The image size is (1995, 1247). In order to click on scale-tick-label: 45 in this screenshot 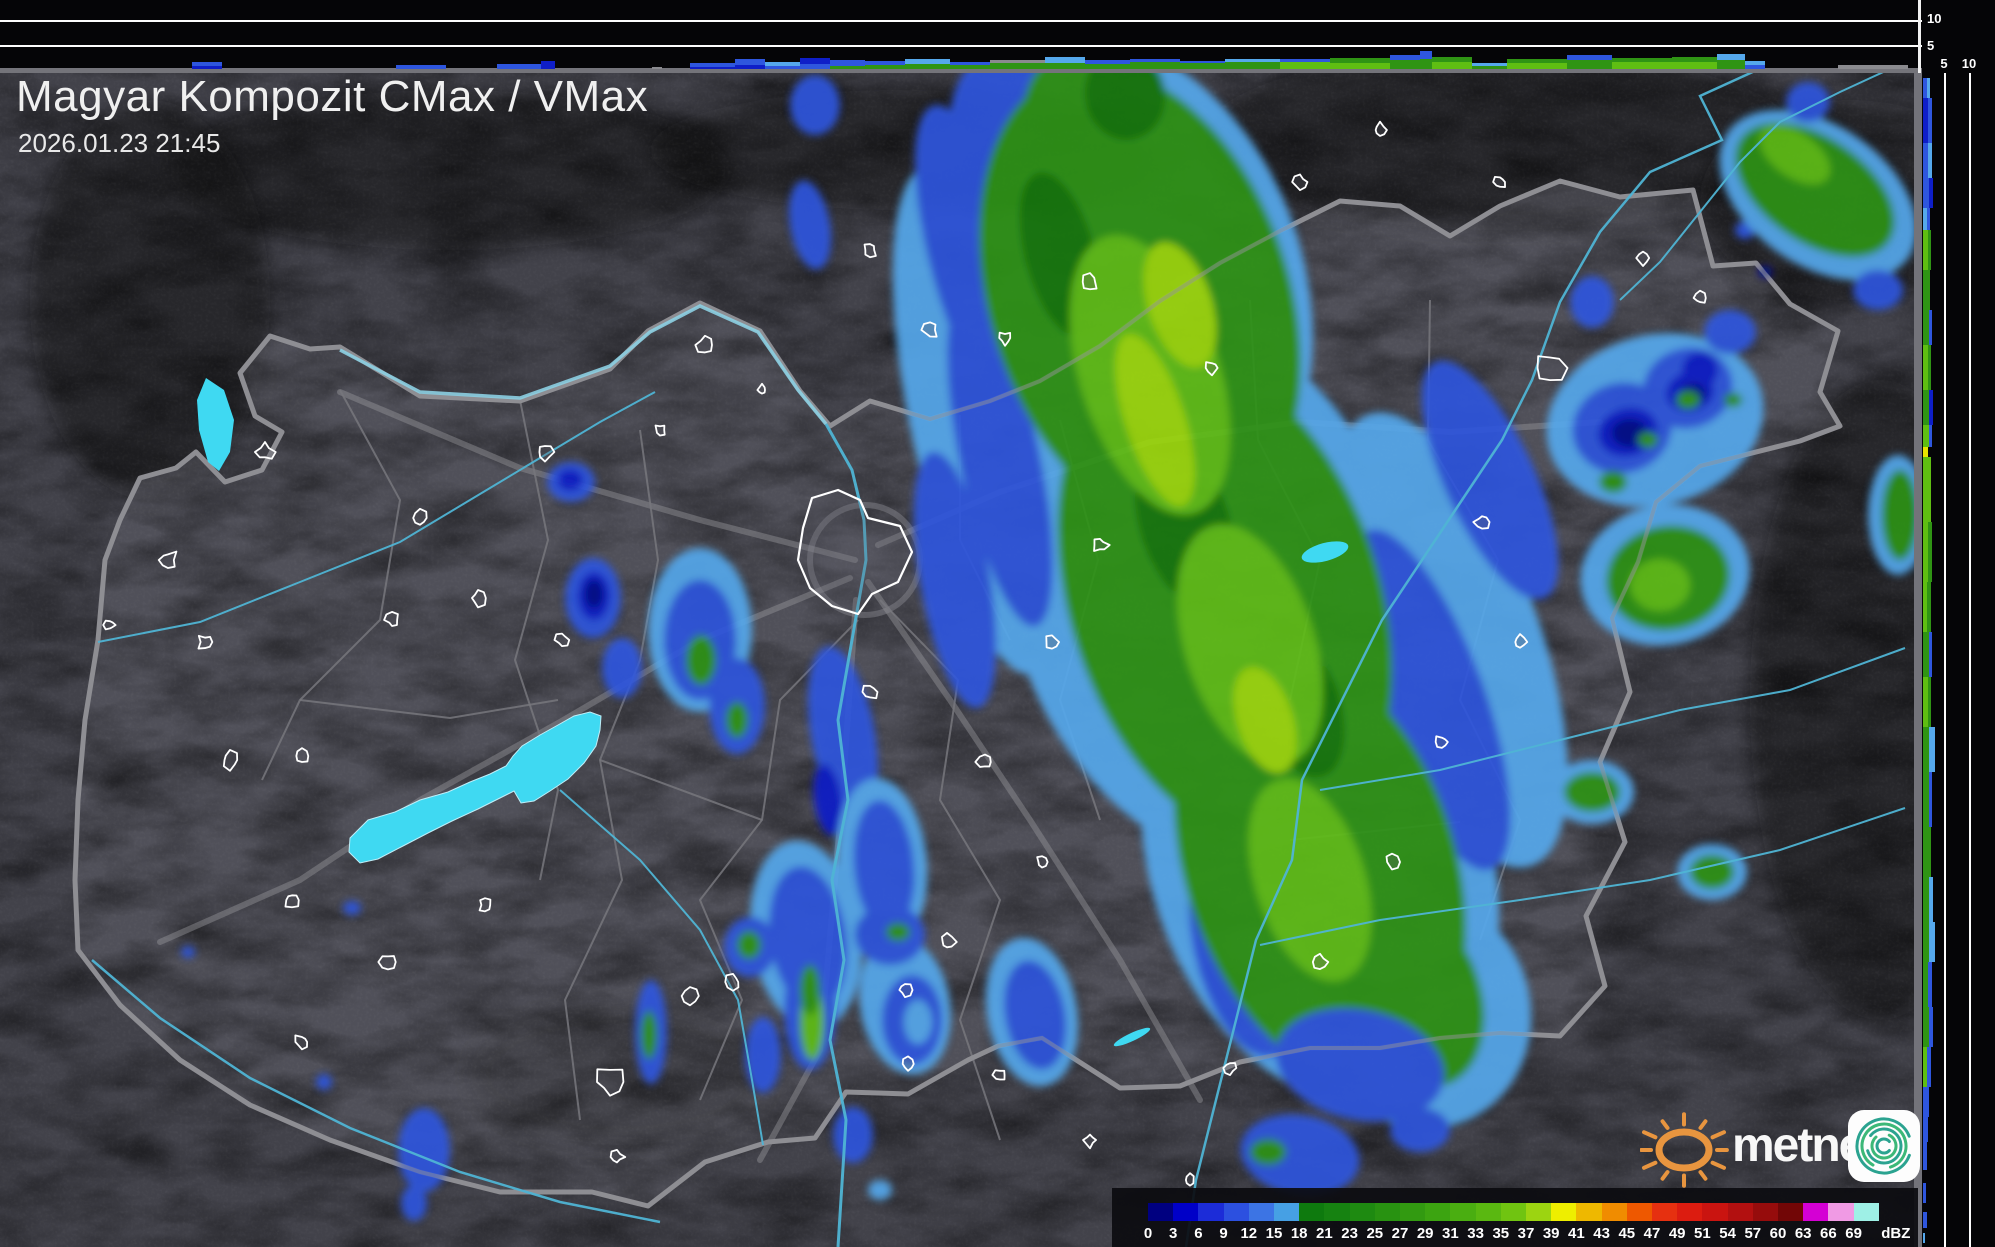, I will do `click(1627, 1233)`.